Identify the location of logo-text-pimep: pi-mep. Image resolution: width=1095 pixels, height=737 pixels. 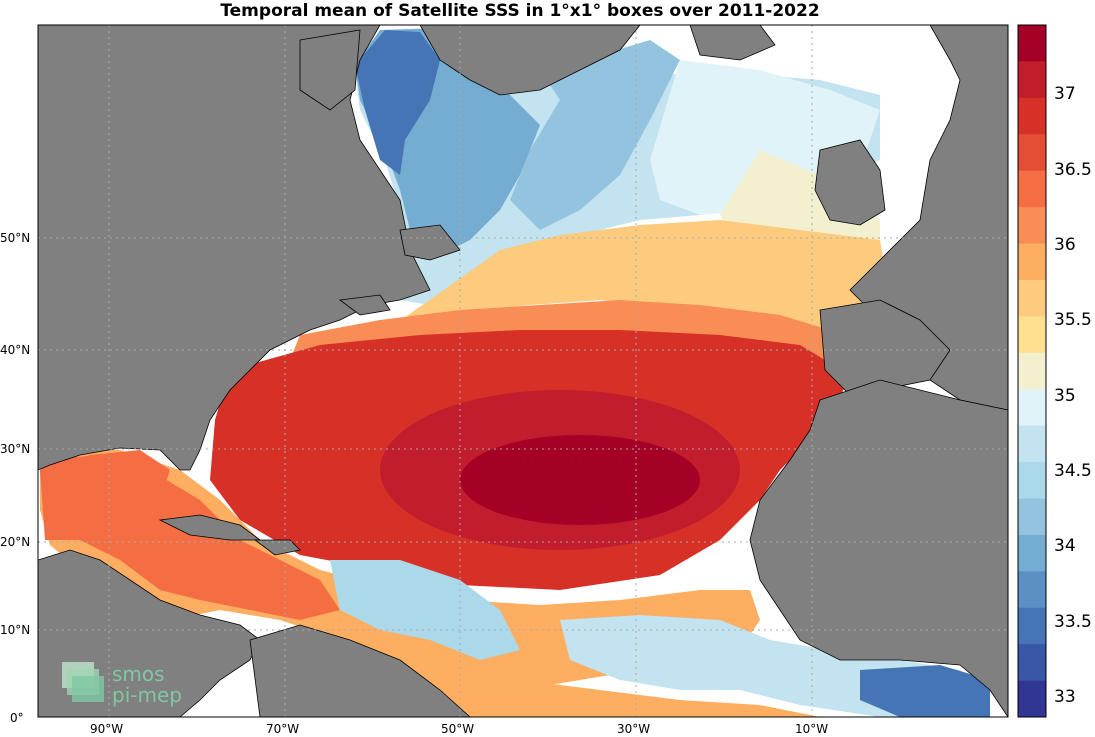
(147, 695).